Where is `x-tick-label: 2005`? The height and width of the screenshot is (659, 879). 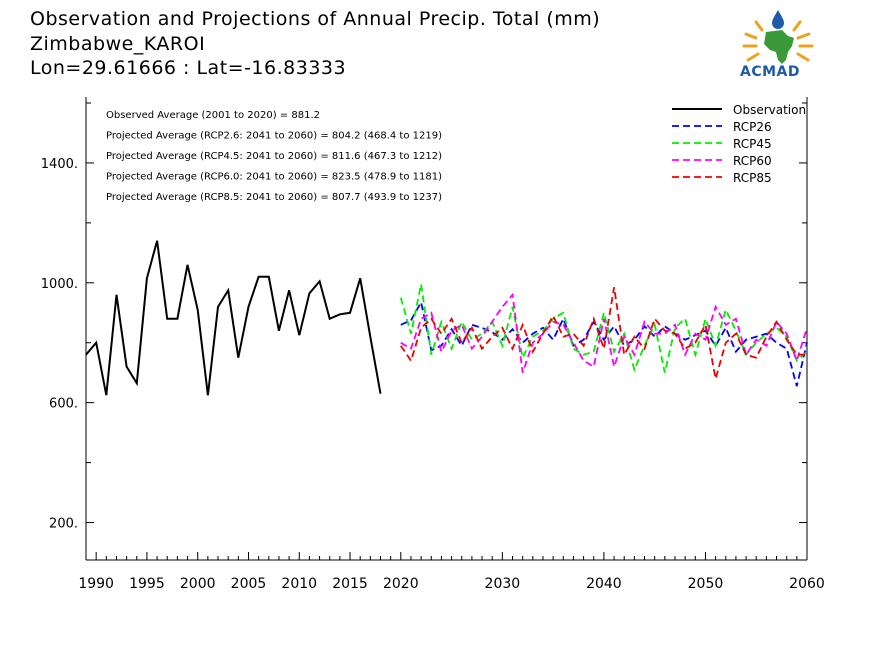 x-tick-label: 2005 is located at coordinates (249, 584).